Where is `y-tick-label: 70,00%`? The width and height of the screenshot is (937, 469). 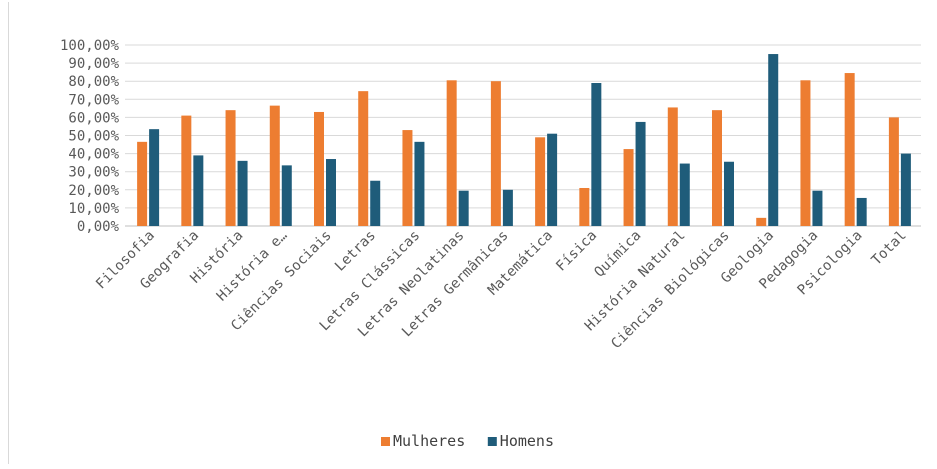 y-tick-label: 70,00% is located at coordinates (93, 100).